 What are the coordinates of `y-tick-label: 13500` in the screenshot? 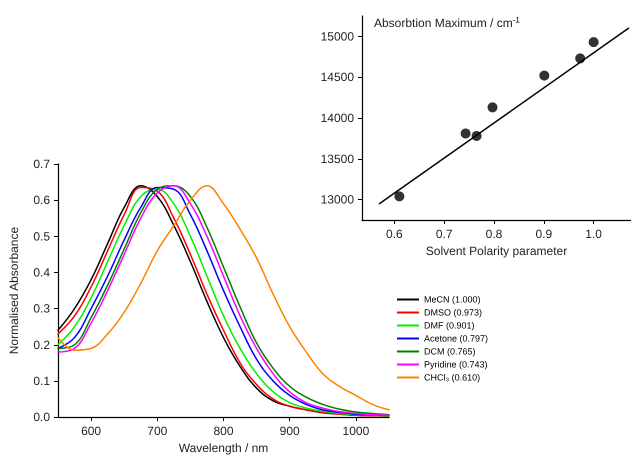 It's located at (337, 159).